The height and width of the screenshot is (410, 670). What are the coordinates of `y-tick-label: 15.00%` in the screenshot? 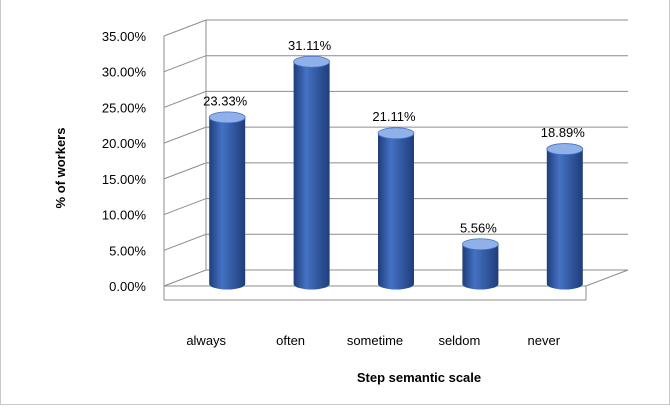 It's located at (124, 179).